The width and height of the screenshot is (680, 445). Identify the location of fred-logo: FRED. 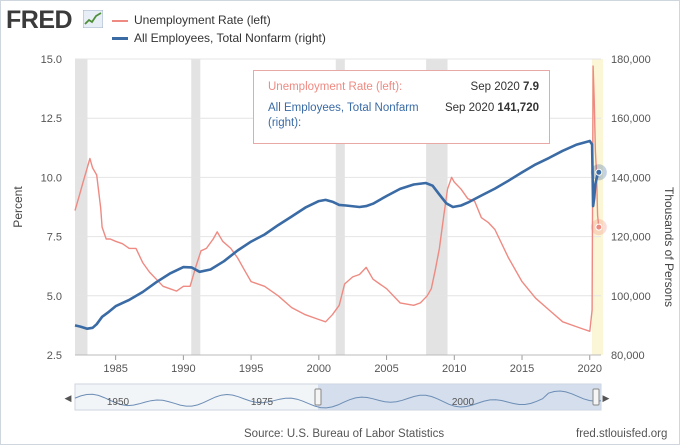
(39, 20).